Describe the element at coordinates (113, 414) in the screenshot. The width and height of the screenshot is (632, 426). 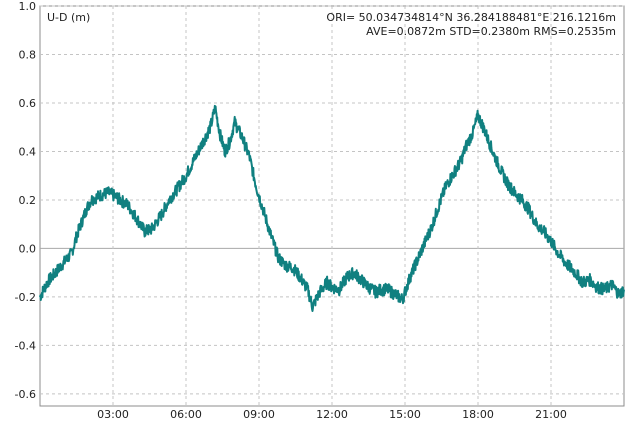
I see `x-tick-label: 03:00` at that location.